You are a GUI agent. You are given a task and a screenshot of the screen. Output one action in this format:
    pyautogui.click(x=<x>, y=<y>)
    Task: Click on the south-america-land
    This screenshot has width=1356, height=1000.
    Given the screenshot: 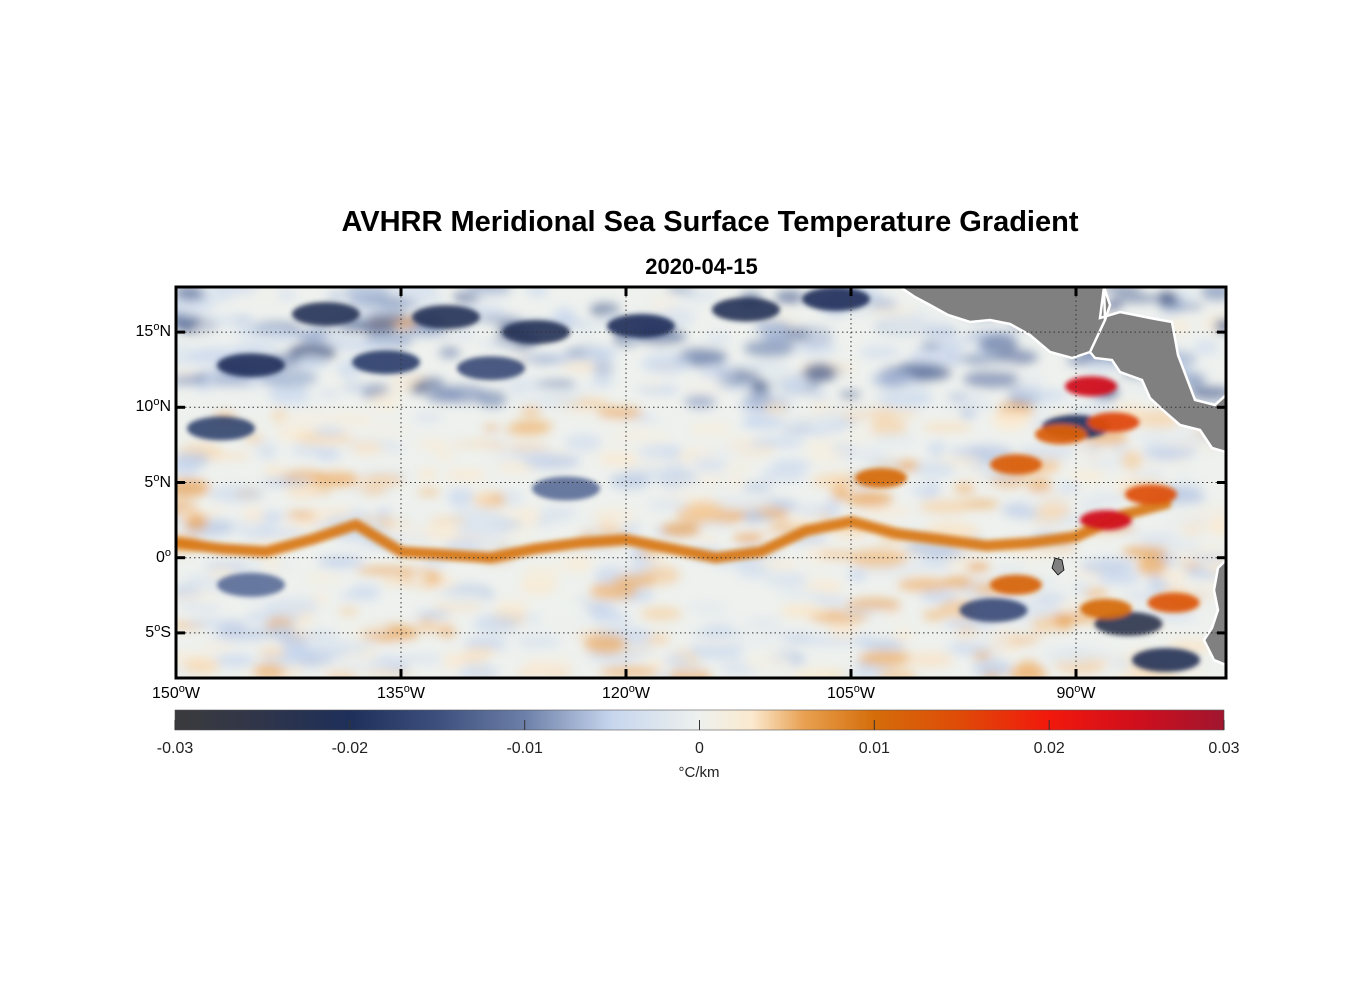 What is the action you would take?
    pyautogui.click(x=1214, y=612)
    